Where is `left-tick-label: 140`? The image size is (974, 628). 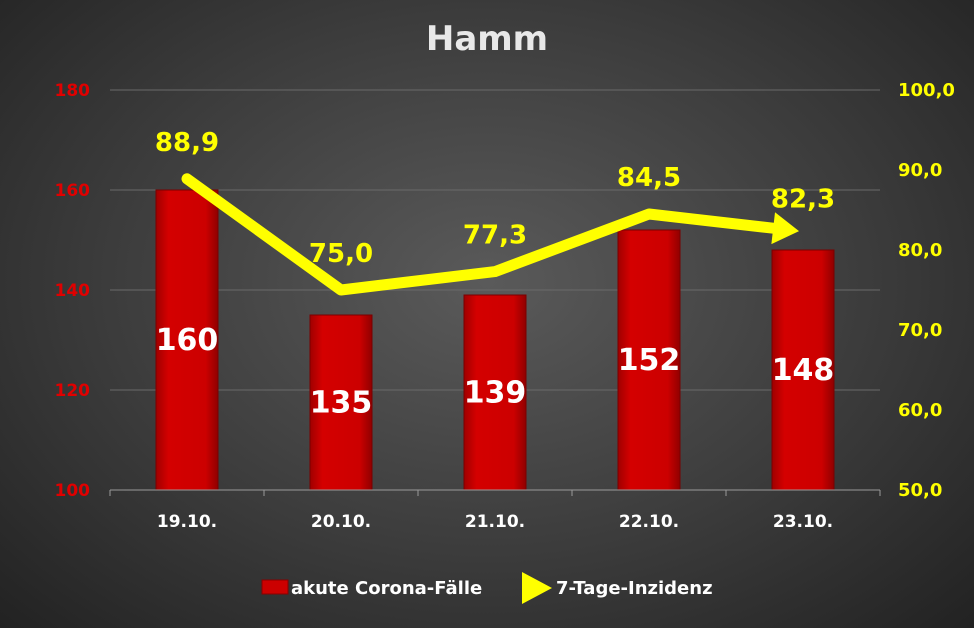 left-tick-label: 140 is located at coordinates (73, 291).